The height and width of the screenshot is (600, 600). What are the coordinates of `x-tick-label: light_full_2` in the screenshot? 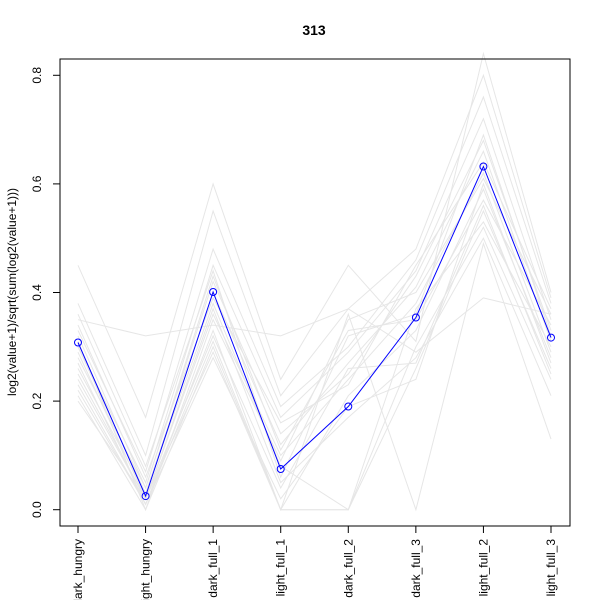 It's located at (483, 568).